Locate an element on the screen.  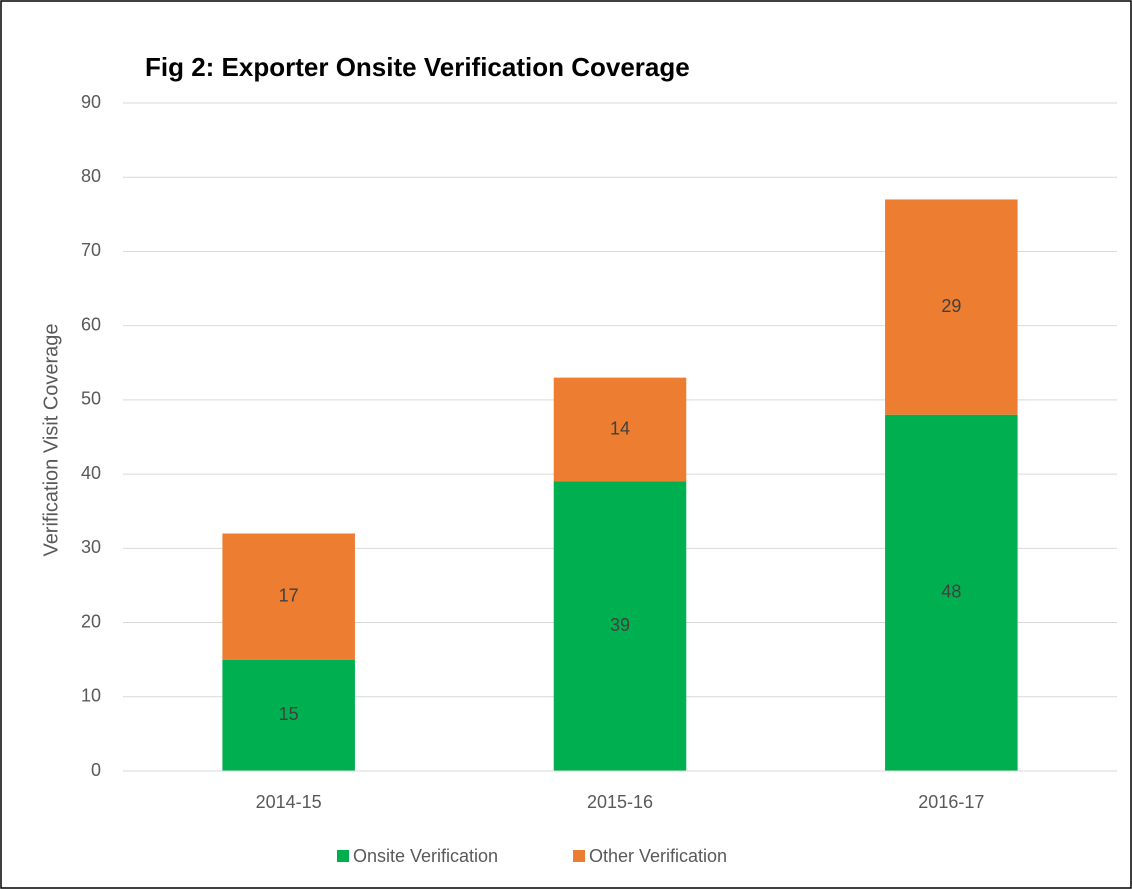
y-tick-label: 60 is located at coordinates (91, 324).